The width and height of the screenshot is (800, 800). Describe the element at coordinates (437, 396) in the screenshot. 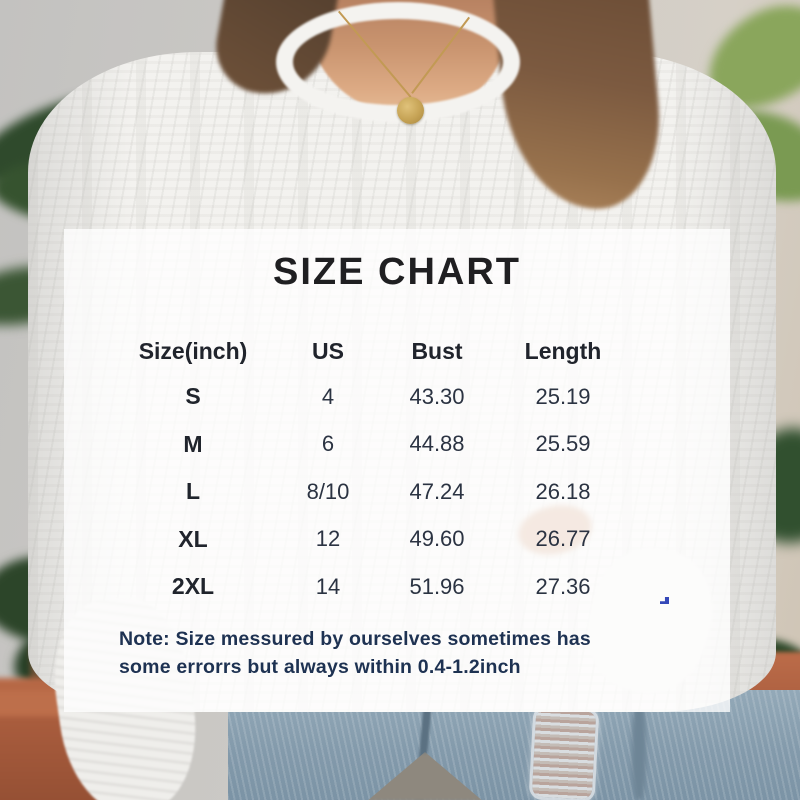

I see `table-cell-bust: 43.30` at that location.